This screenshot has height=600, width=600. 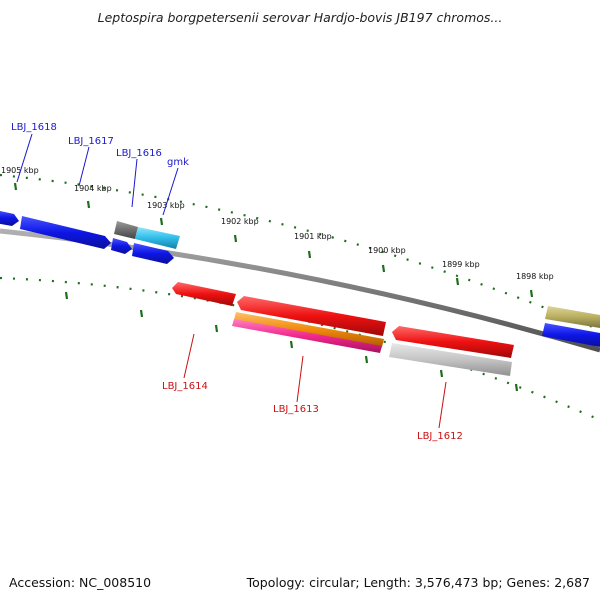 I want to click on gene-lbj-1613-pink-block, so click(x=307, y=336).